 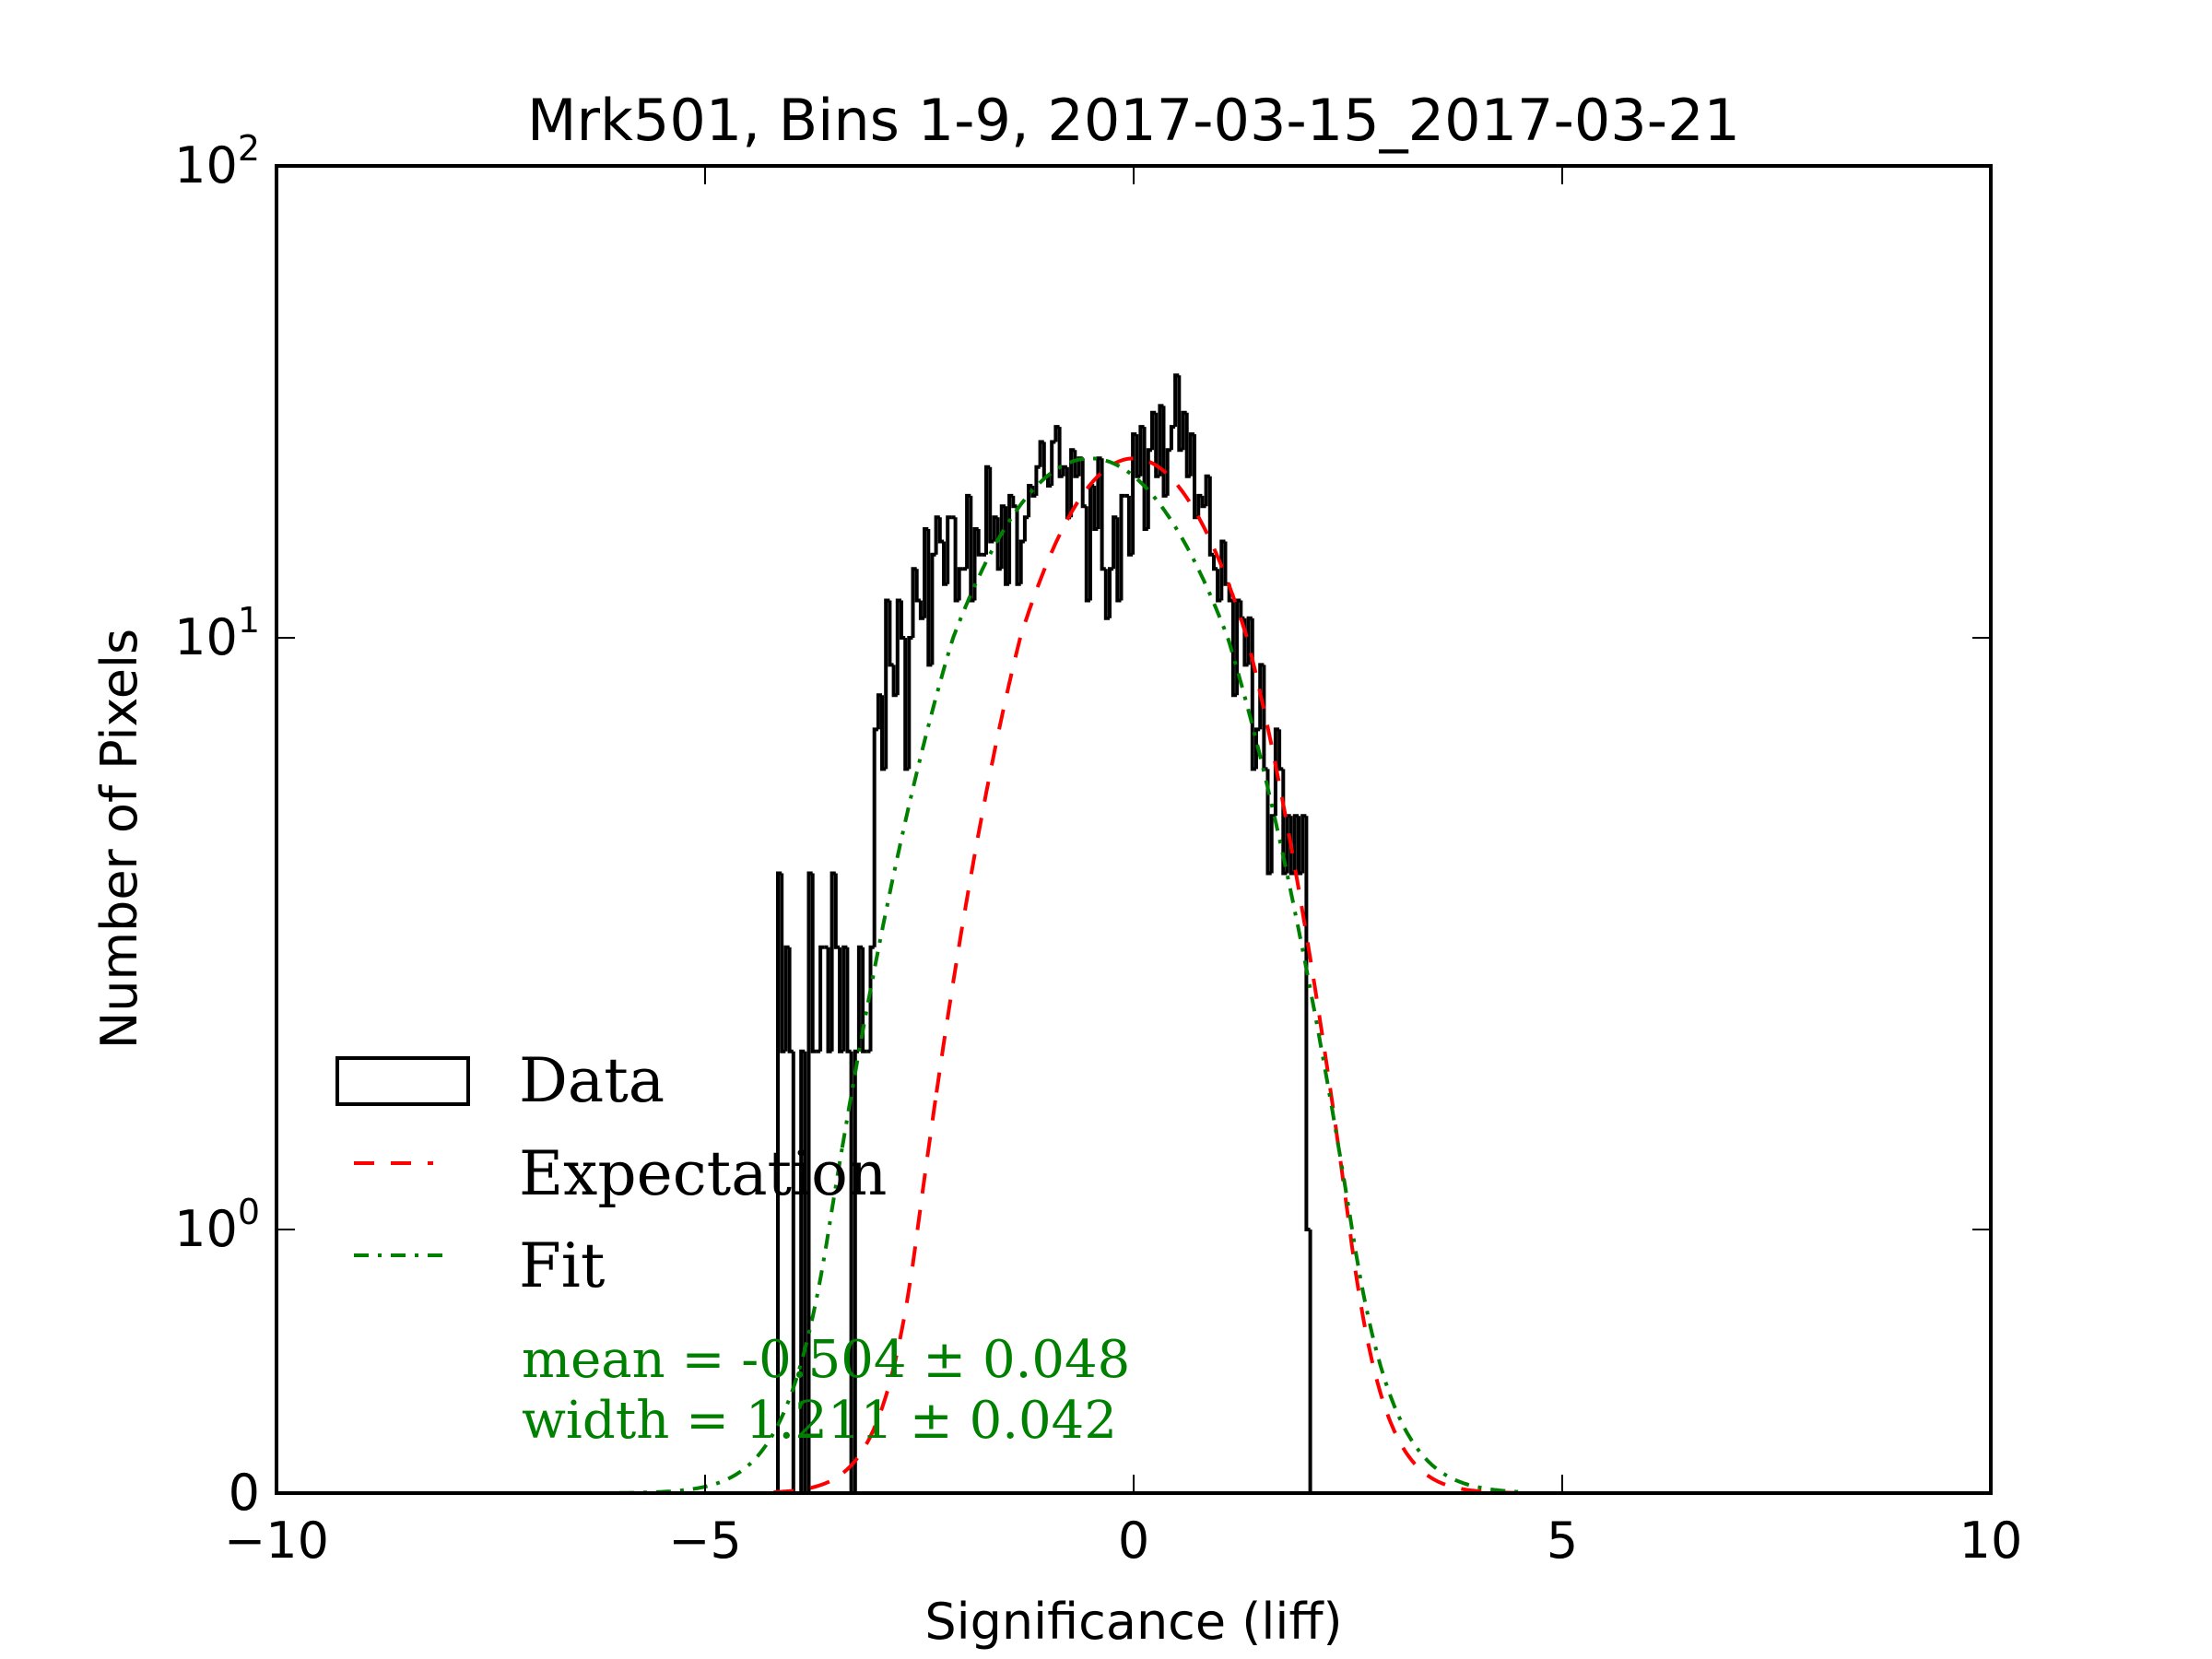 What do you see at coordinates (1562, 1541) in the screenshot?
I see `x-tick-label: 5` at bounding box center [1562, 1541].